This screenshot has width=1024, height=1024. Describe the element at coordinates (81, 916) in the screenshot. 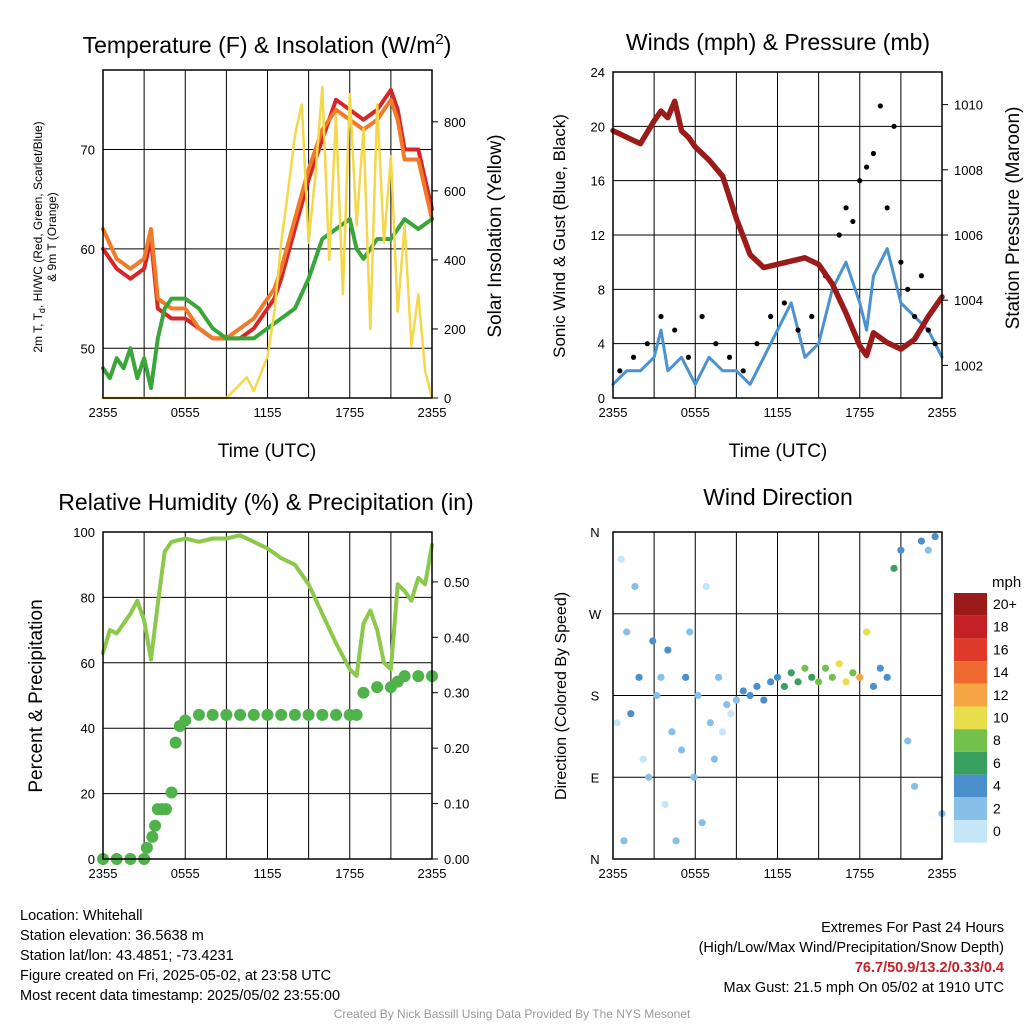

I see `station-location: Location: Whitehall` at that location.